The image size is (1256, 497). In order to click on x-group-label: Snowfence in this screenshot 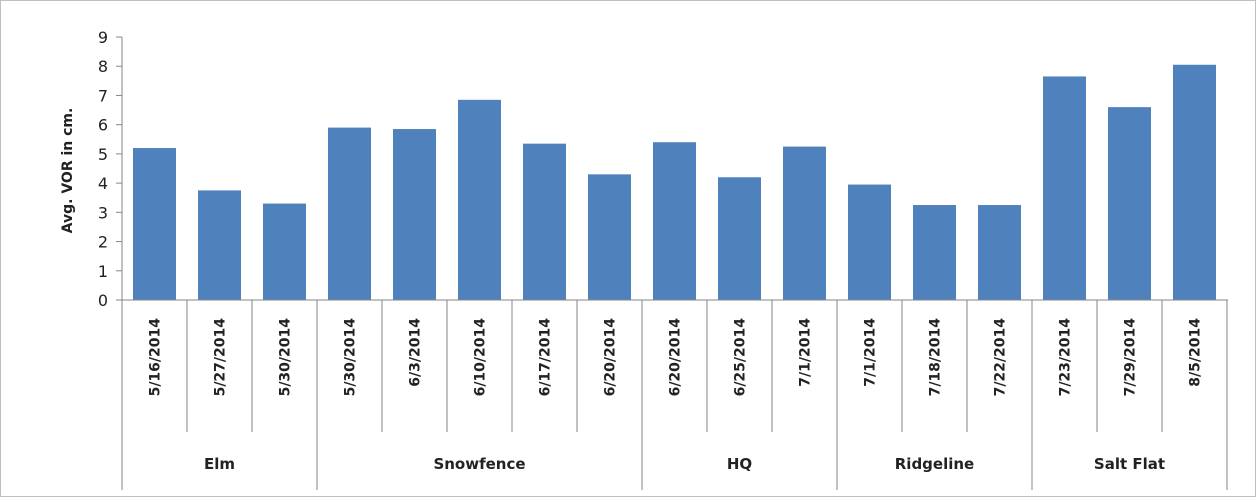, I will do `click(479, 464)`.